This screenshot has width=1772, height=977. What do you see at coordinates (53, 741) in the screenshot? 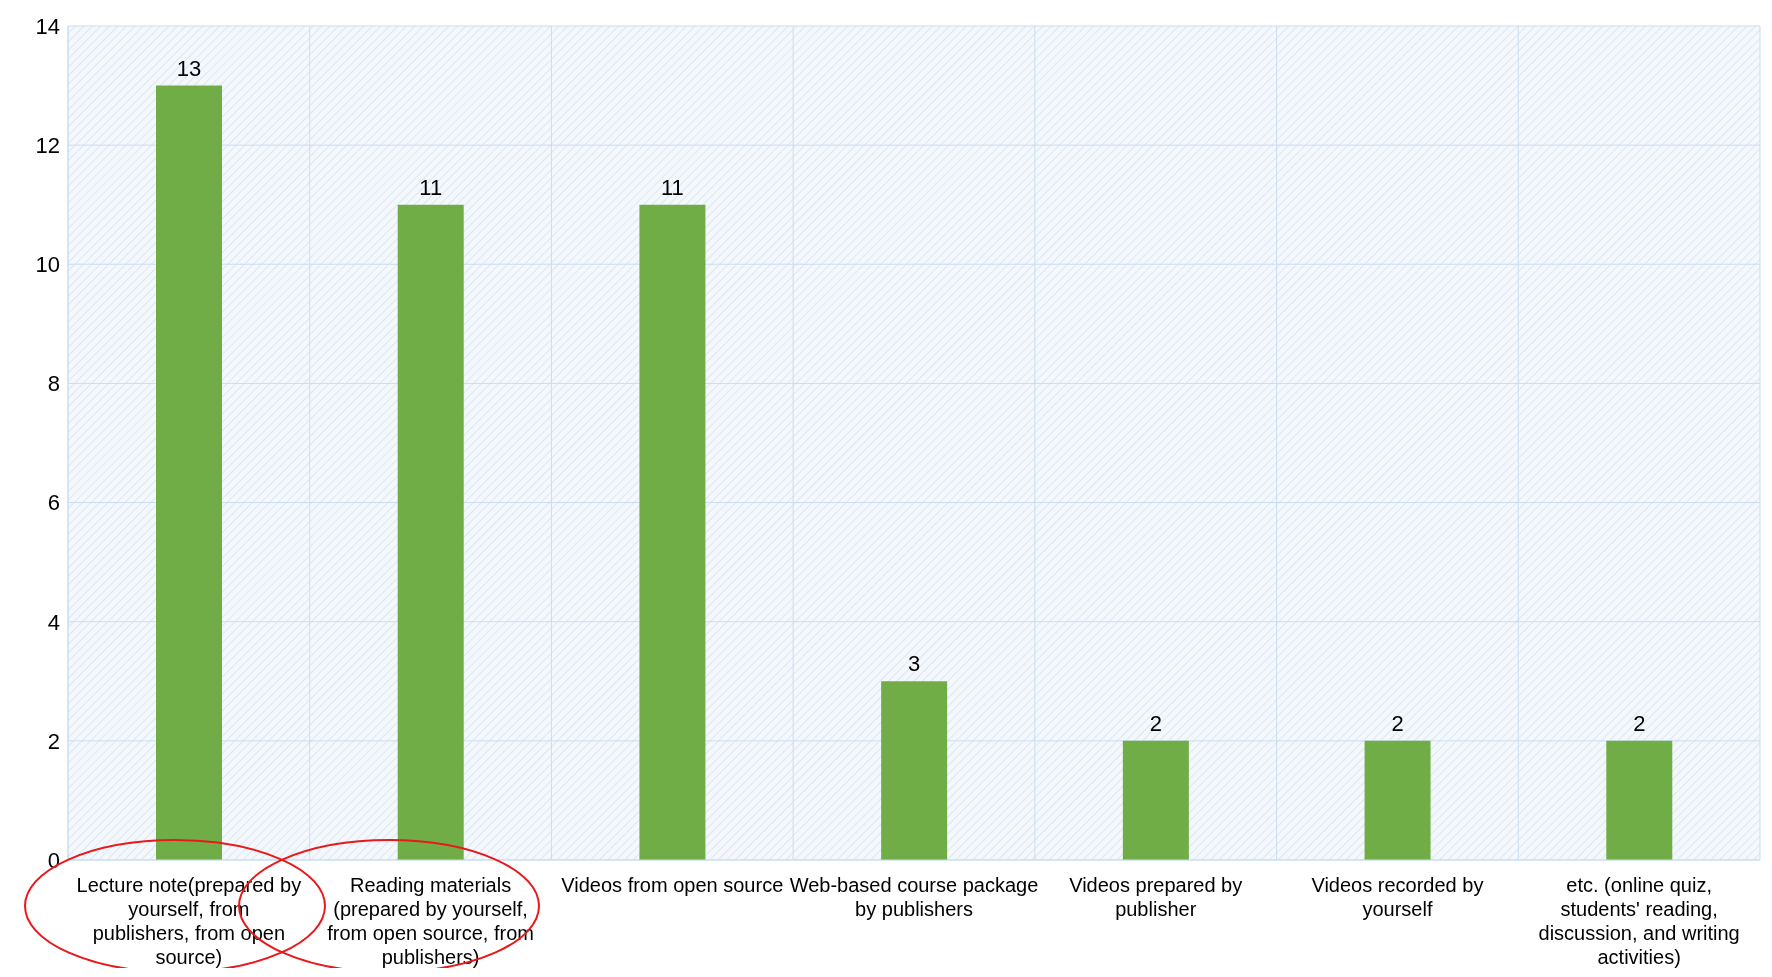
I see `y-tick-label: 2` at bounding box center [53, 741].